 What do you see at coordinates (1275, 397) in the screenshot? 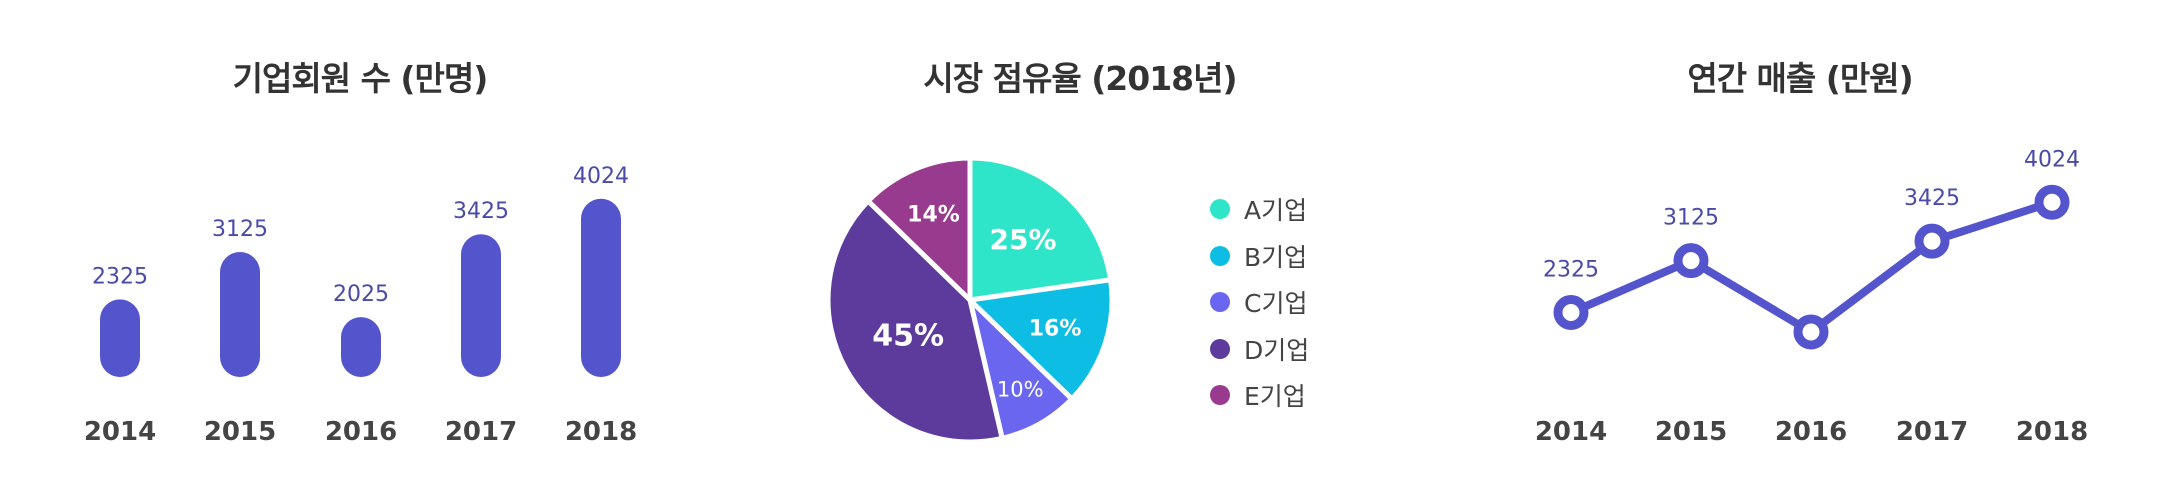
I see `legend-label: E기업` at bounding box center [1275, 397].